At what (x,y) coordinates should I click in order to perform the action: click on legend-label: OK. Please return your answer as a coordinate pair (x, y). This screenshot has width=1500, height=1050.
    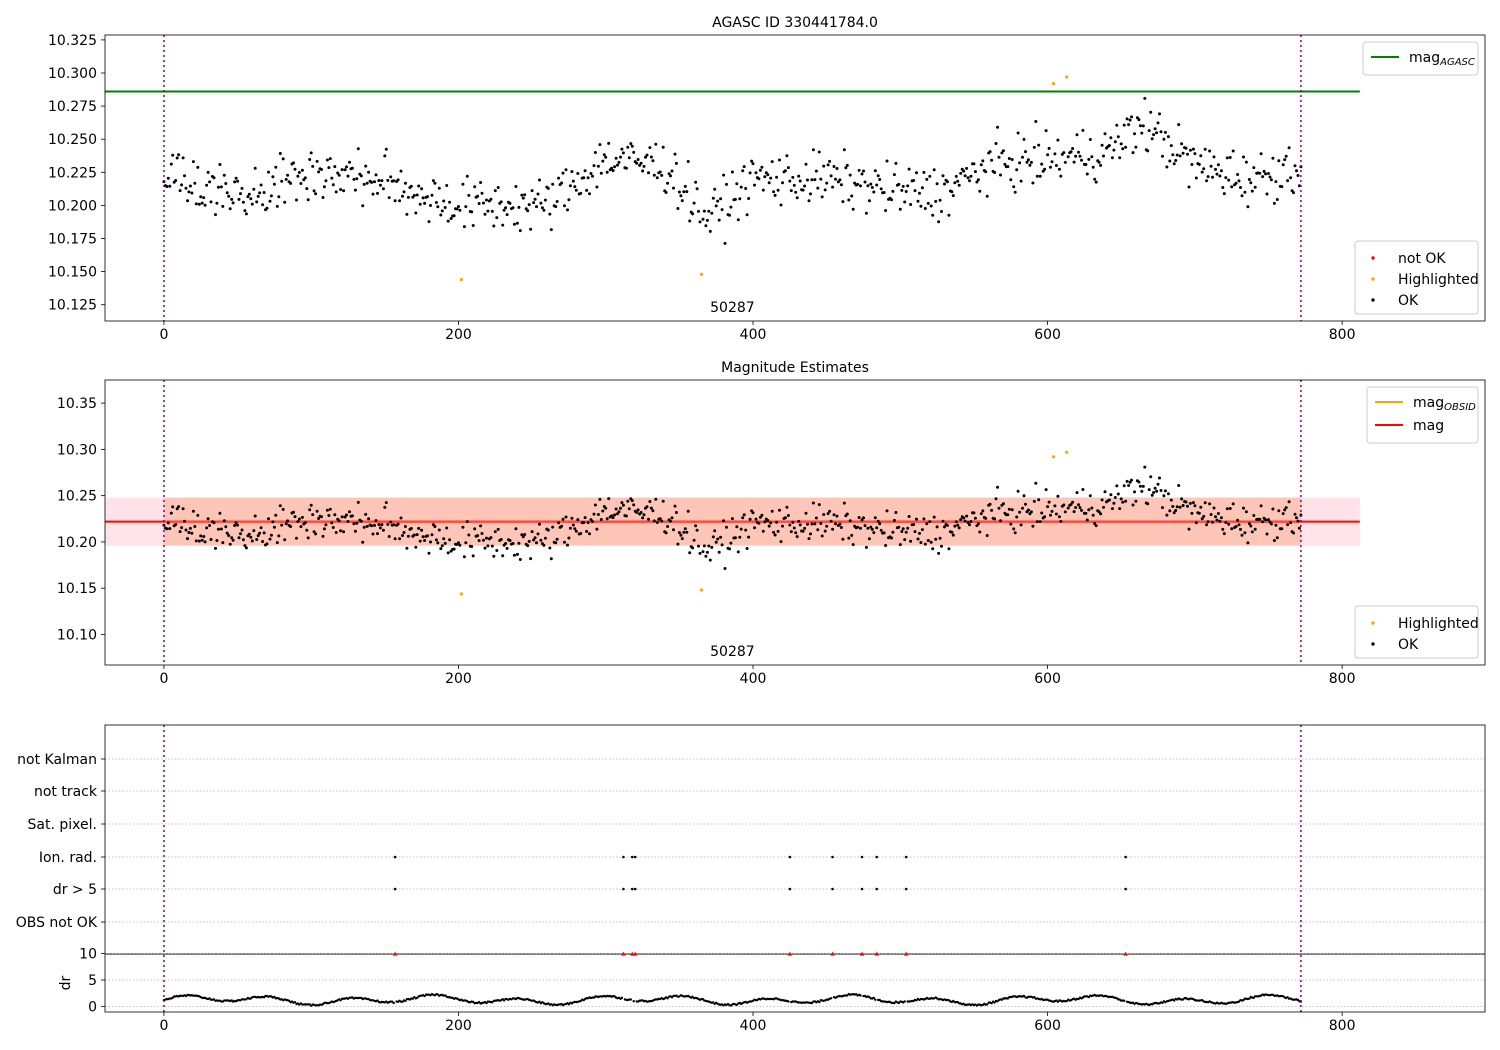
    Looking at the image, I should click on (1408, 645).